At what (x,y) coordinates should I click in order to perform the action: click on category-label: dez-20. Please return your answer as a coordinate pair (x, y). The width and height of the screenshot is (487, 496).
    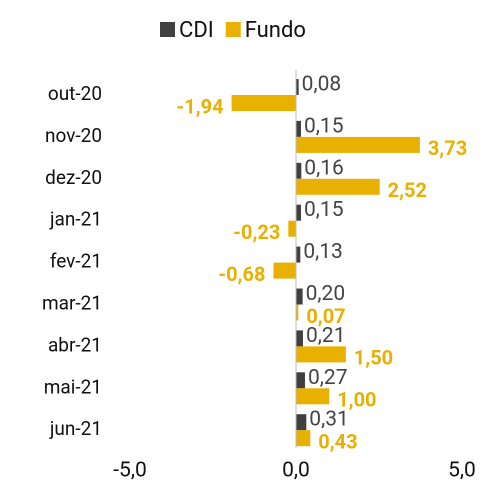
    Looking at the image, I should click on (73, 177).